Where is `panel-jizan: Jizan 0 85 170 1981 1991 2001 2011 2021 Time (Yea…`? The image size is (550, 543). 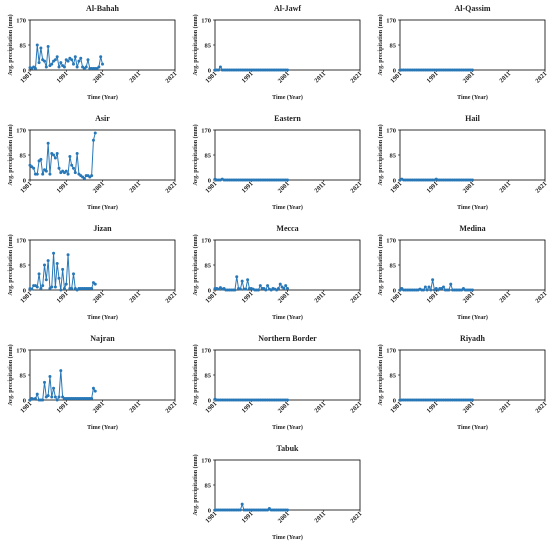 panel-jizan: Jizan 0 85 170 1981 1991 2001 2011 2021 Time (Yea… is located at coordinates (92, 272).